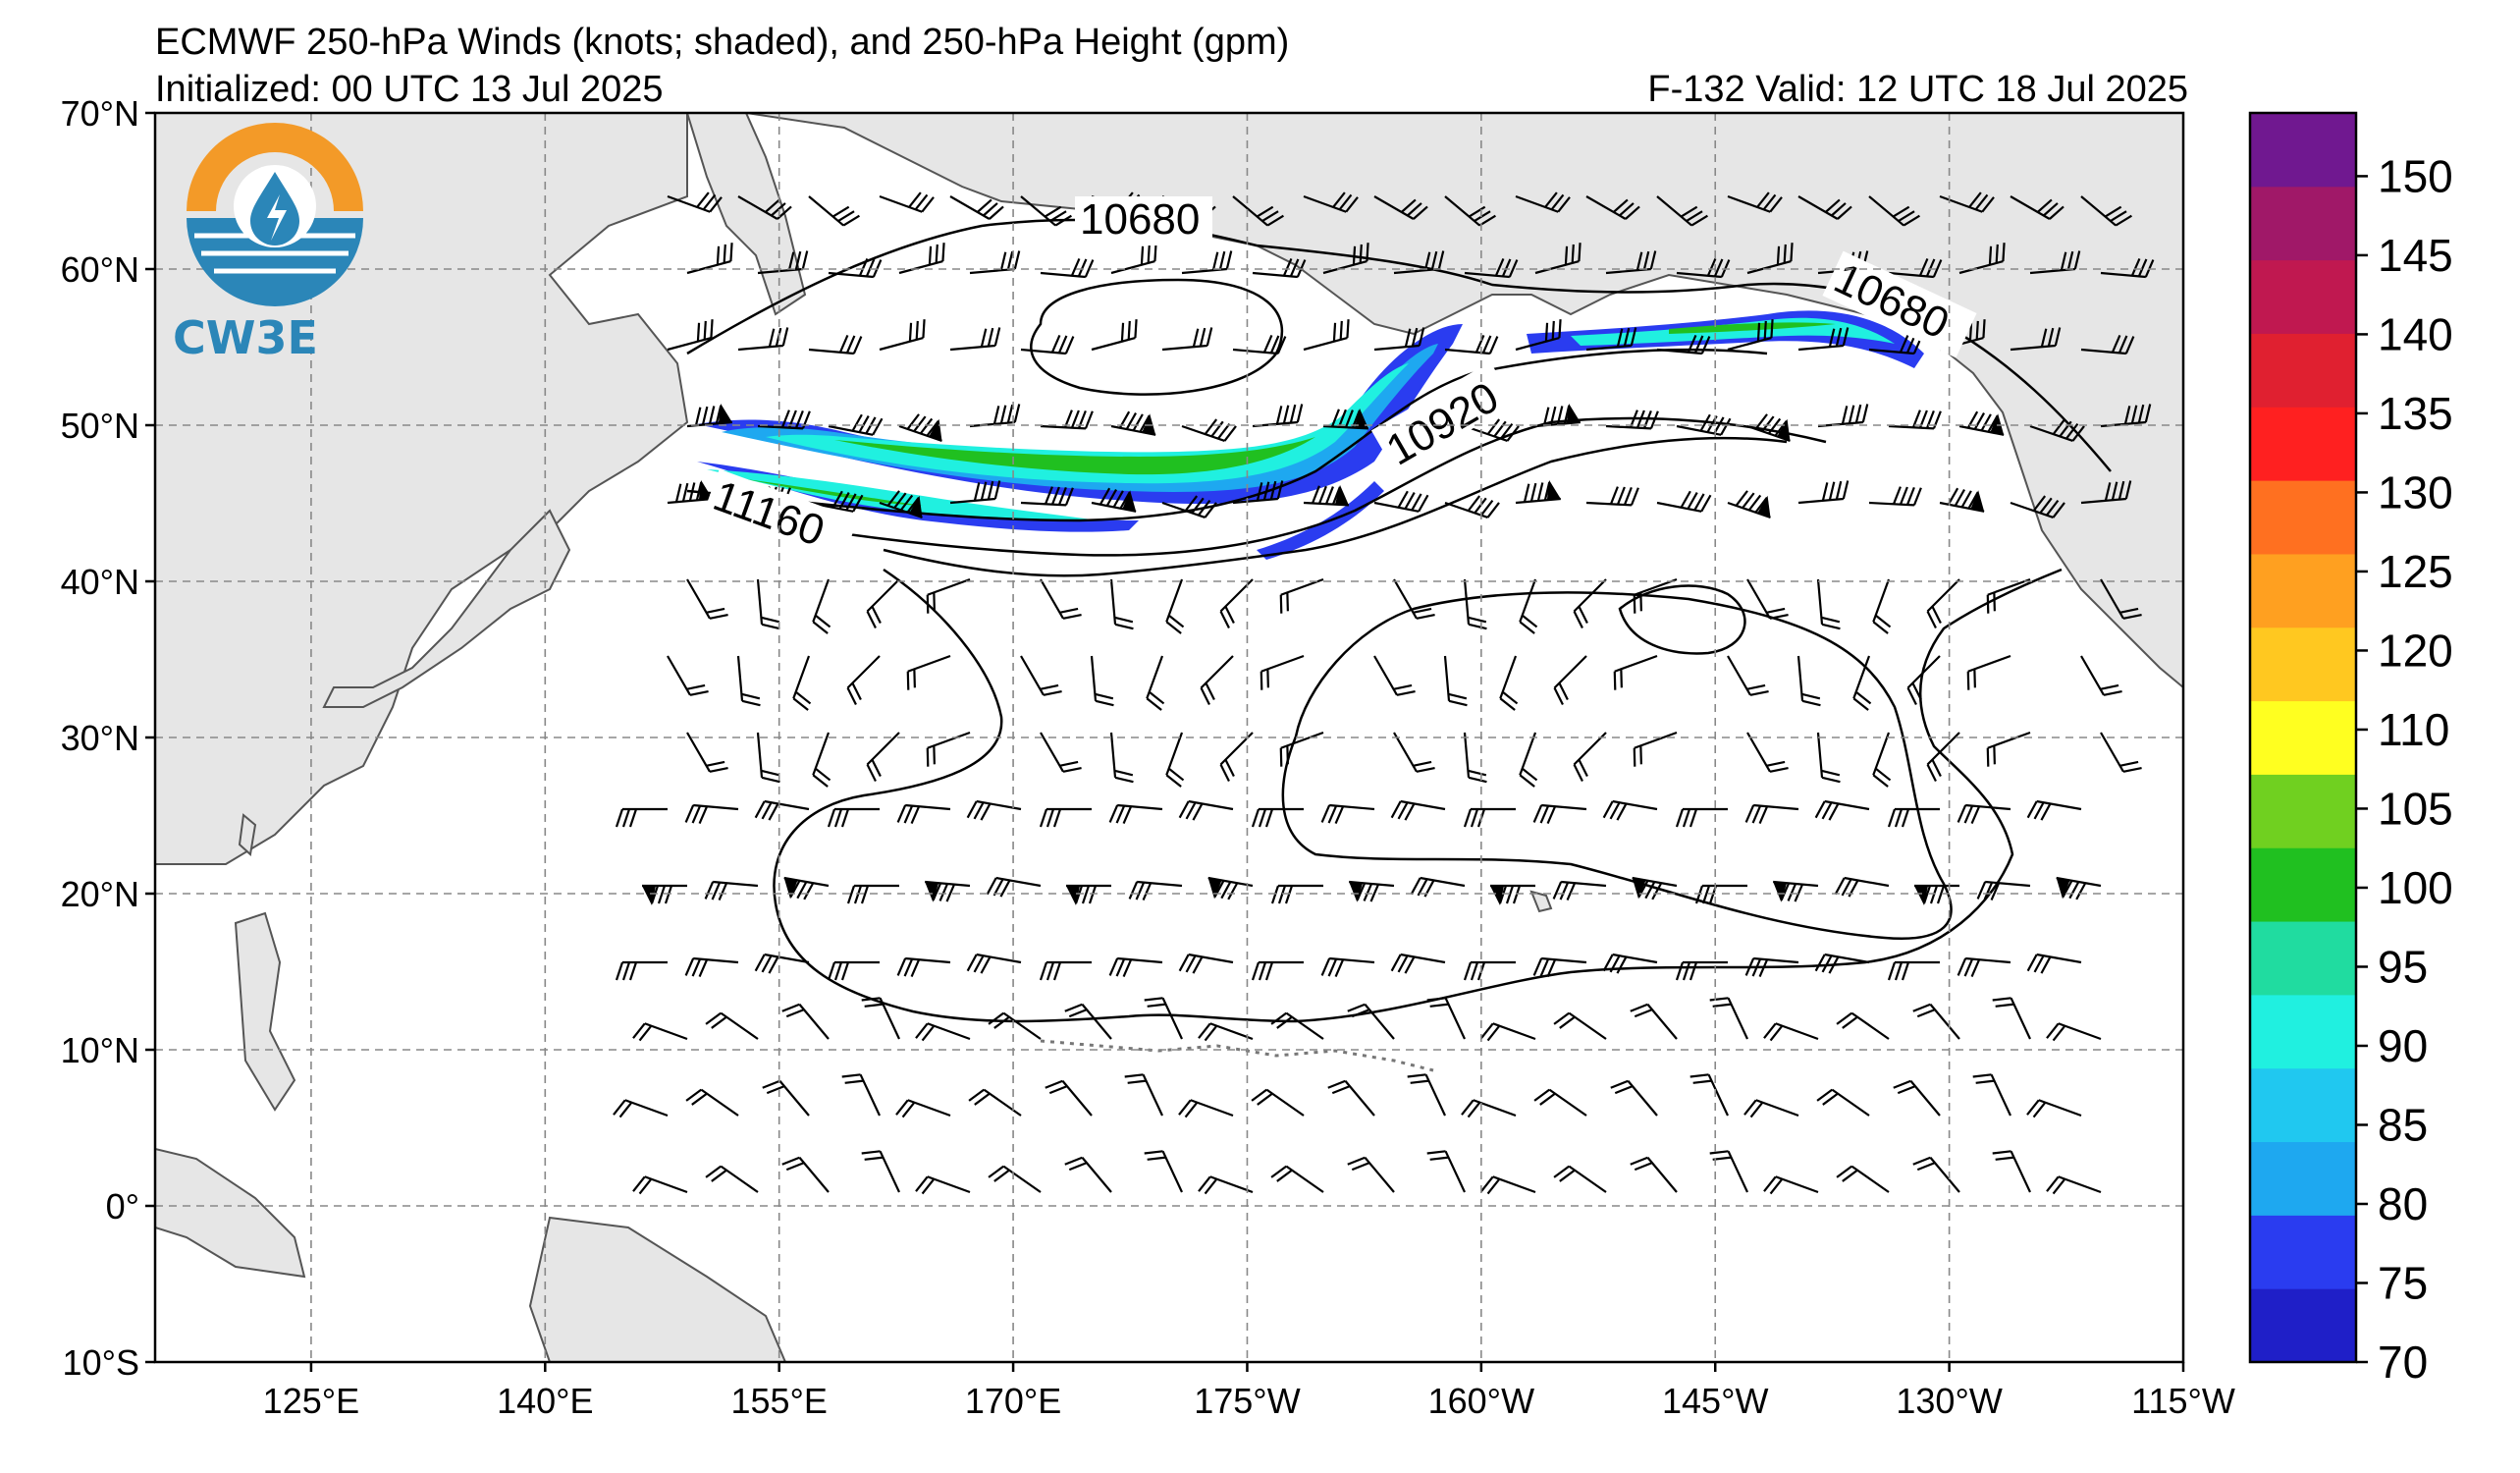 The width and height of the screenshot is (2520, 1473). Describe the element at coordinates (2183, 1401) in the screenshot. I see `lon-label: 115°W` at that location.